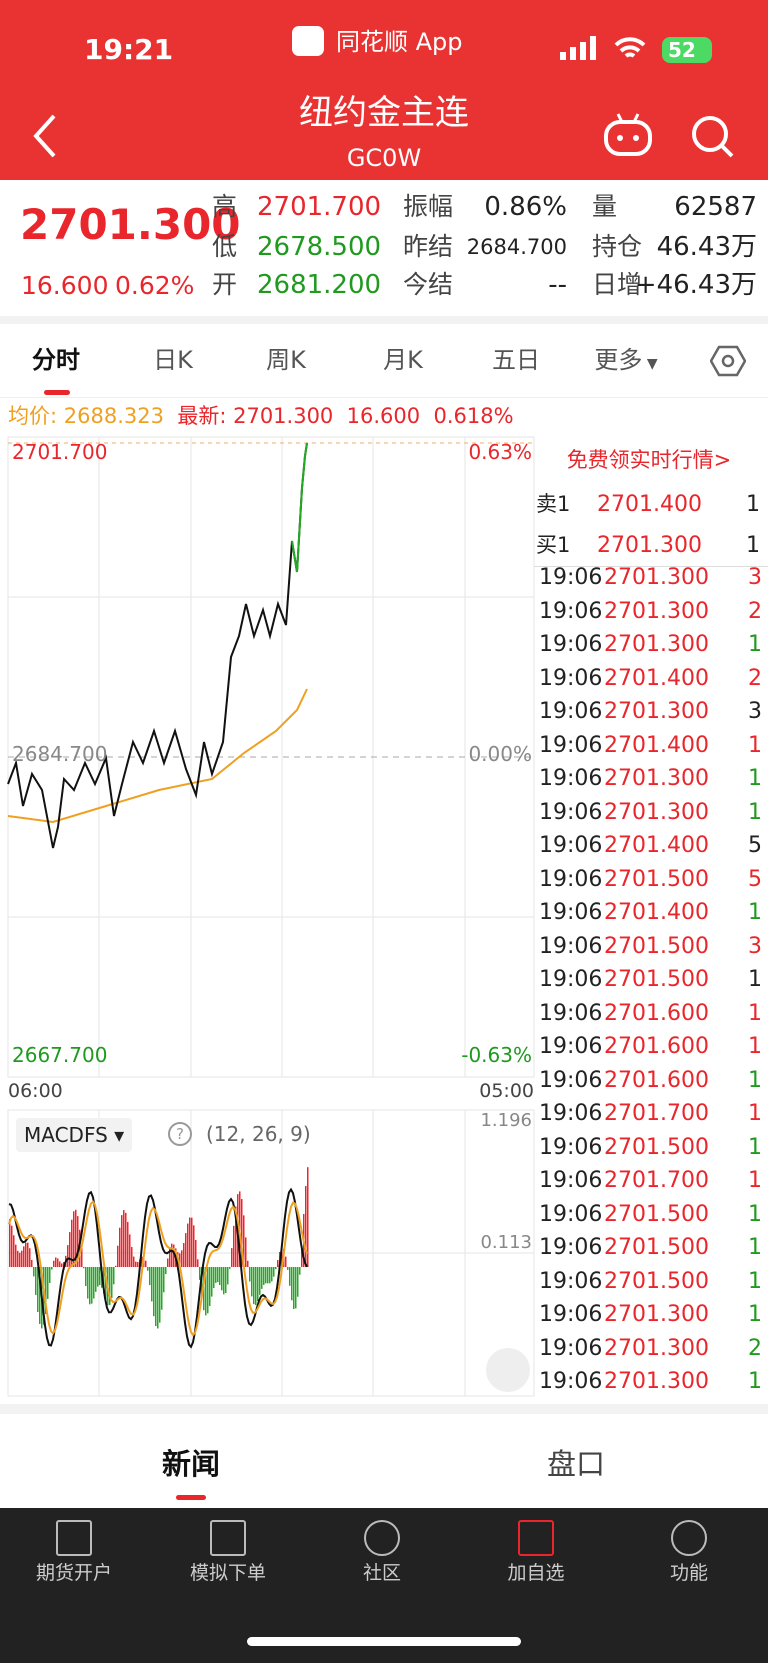  Describe the element at coordinates (60, 452) in the screenshot. I see `chart-high: 2701.700` at that location.